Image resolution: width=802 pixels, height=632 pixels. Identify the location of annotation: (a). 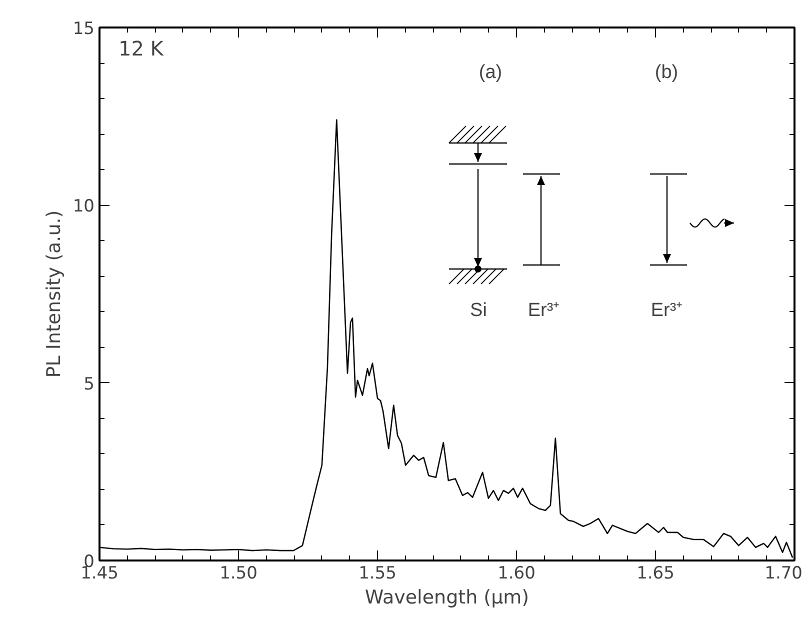
(490, 72).